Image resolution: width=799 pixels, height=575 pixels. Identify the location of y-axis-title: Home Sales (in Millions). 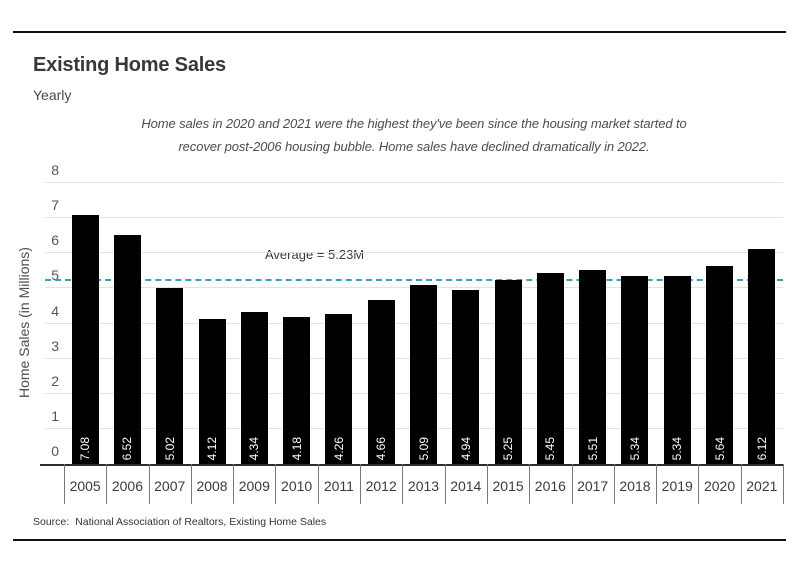
(24, 323).